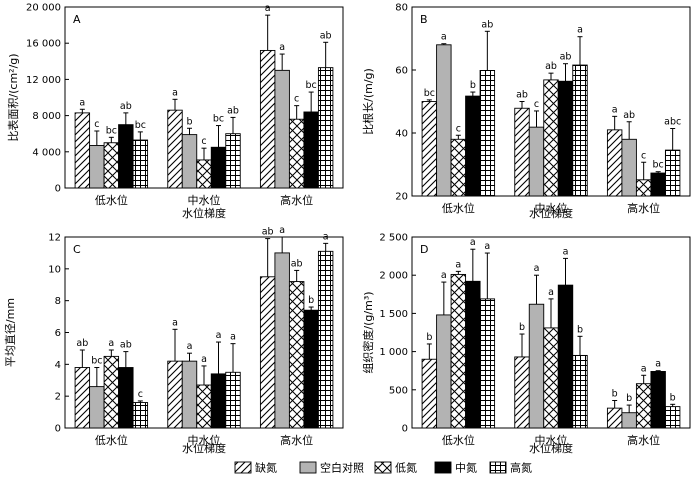 The image size is (700, 480). What do you see at coordinates (424, 249) in the screenshot?
I see `panel-label: D` at bounding box center [424, 249].